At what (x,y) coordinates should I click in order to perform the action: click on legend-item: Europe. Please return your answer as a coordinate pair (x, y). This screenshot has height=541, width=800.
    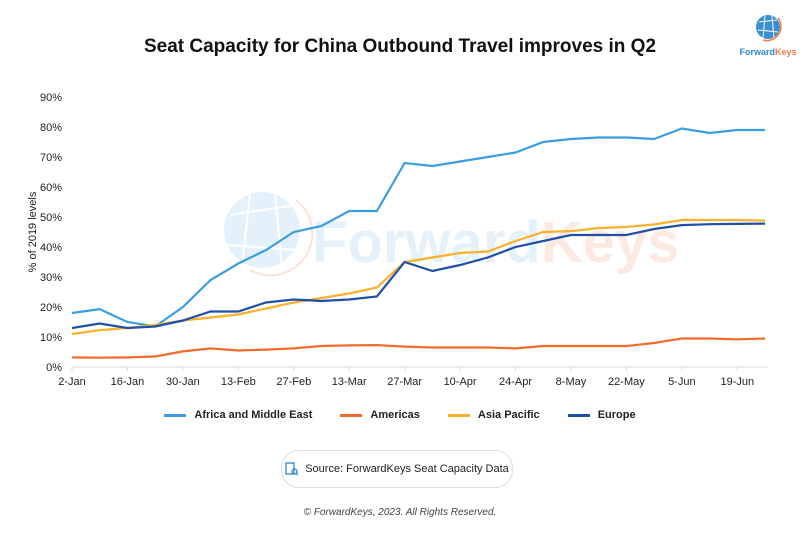
    Looking at the image, I should click on (601, 415).